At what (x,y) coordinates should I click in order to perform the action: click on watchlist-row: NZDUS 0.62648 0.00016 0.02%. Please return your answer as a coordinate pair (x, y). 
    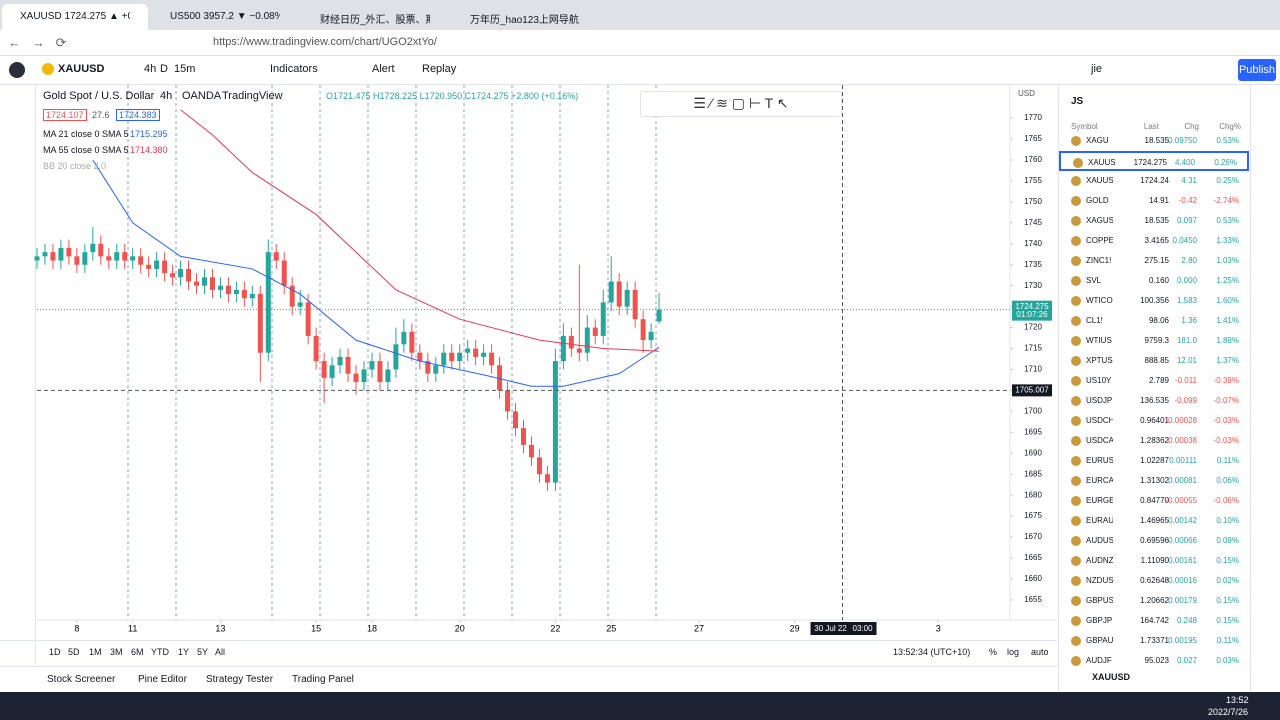
    Looking at the image, I should click on (1154, 581).